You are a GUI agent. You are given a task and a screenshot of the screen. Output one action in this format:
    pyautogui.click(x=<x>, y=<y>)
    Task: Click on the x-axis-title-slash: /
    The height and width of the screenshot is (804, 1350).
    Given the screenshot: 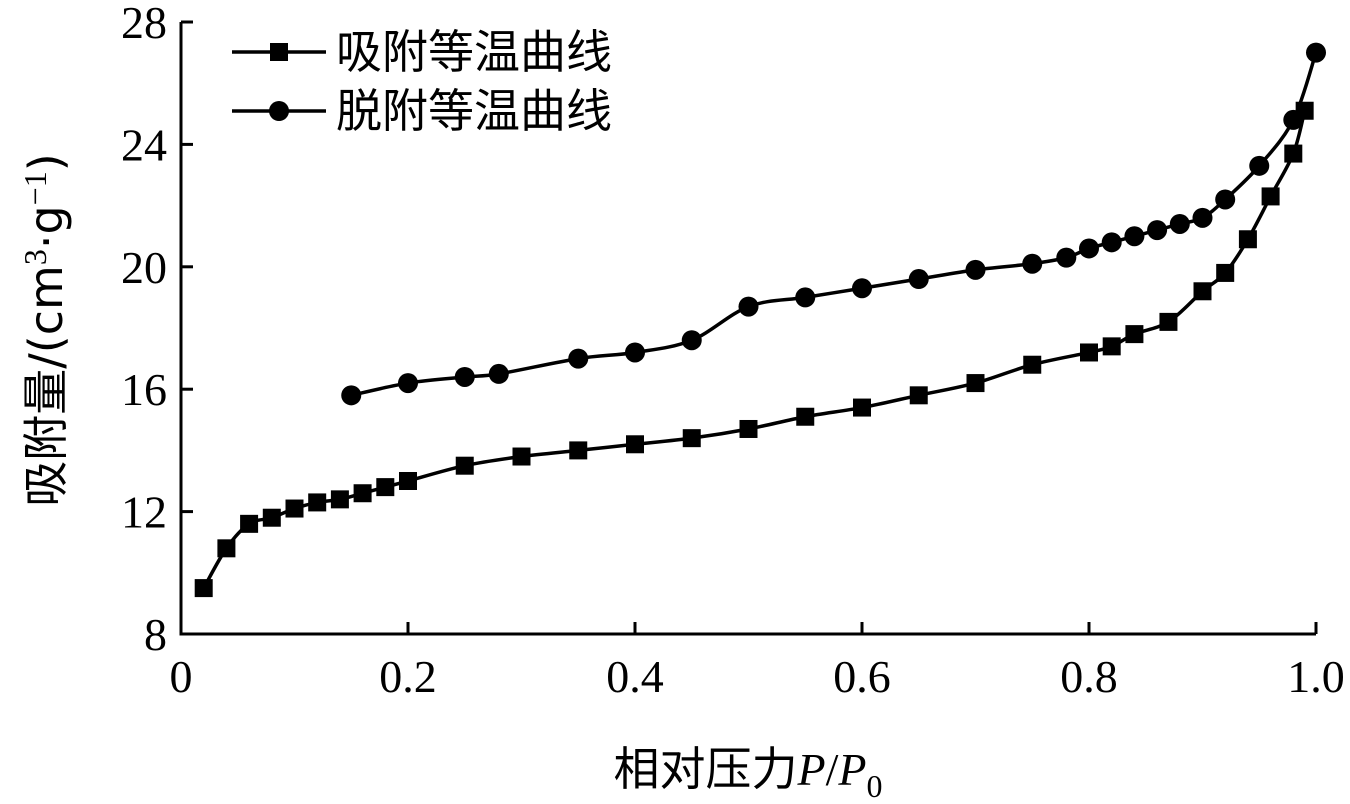 What is the action you would take?
    pyautogui.click(x=832, y=769)
    